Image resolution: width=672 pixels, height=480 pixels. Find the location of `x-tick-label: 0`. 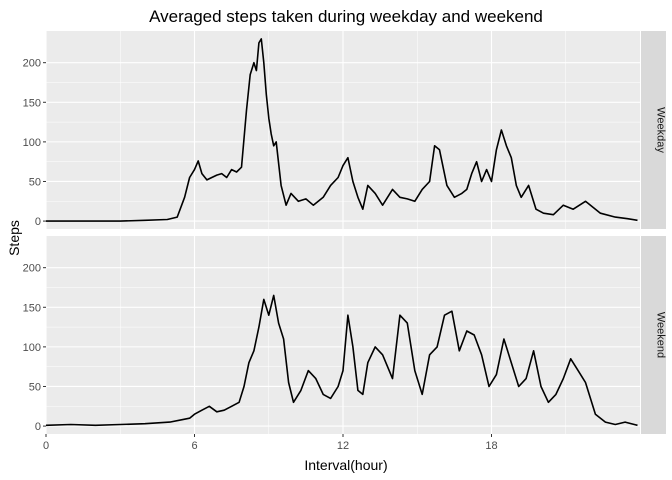

x-tick-label: 0 is located at coordinates (46, 446).